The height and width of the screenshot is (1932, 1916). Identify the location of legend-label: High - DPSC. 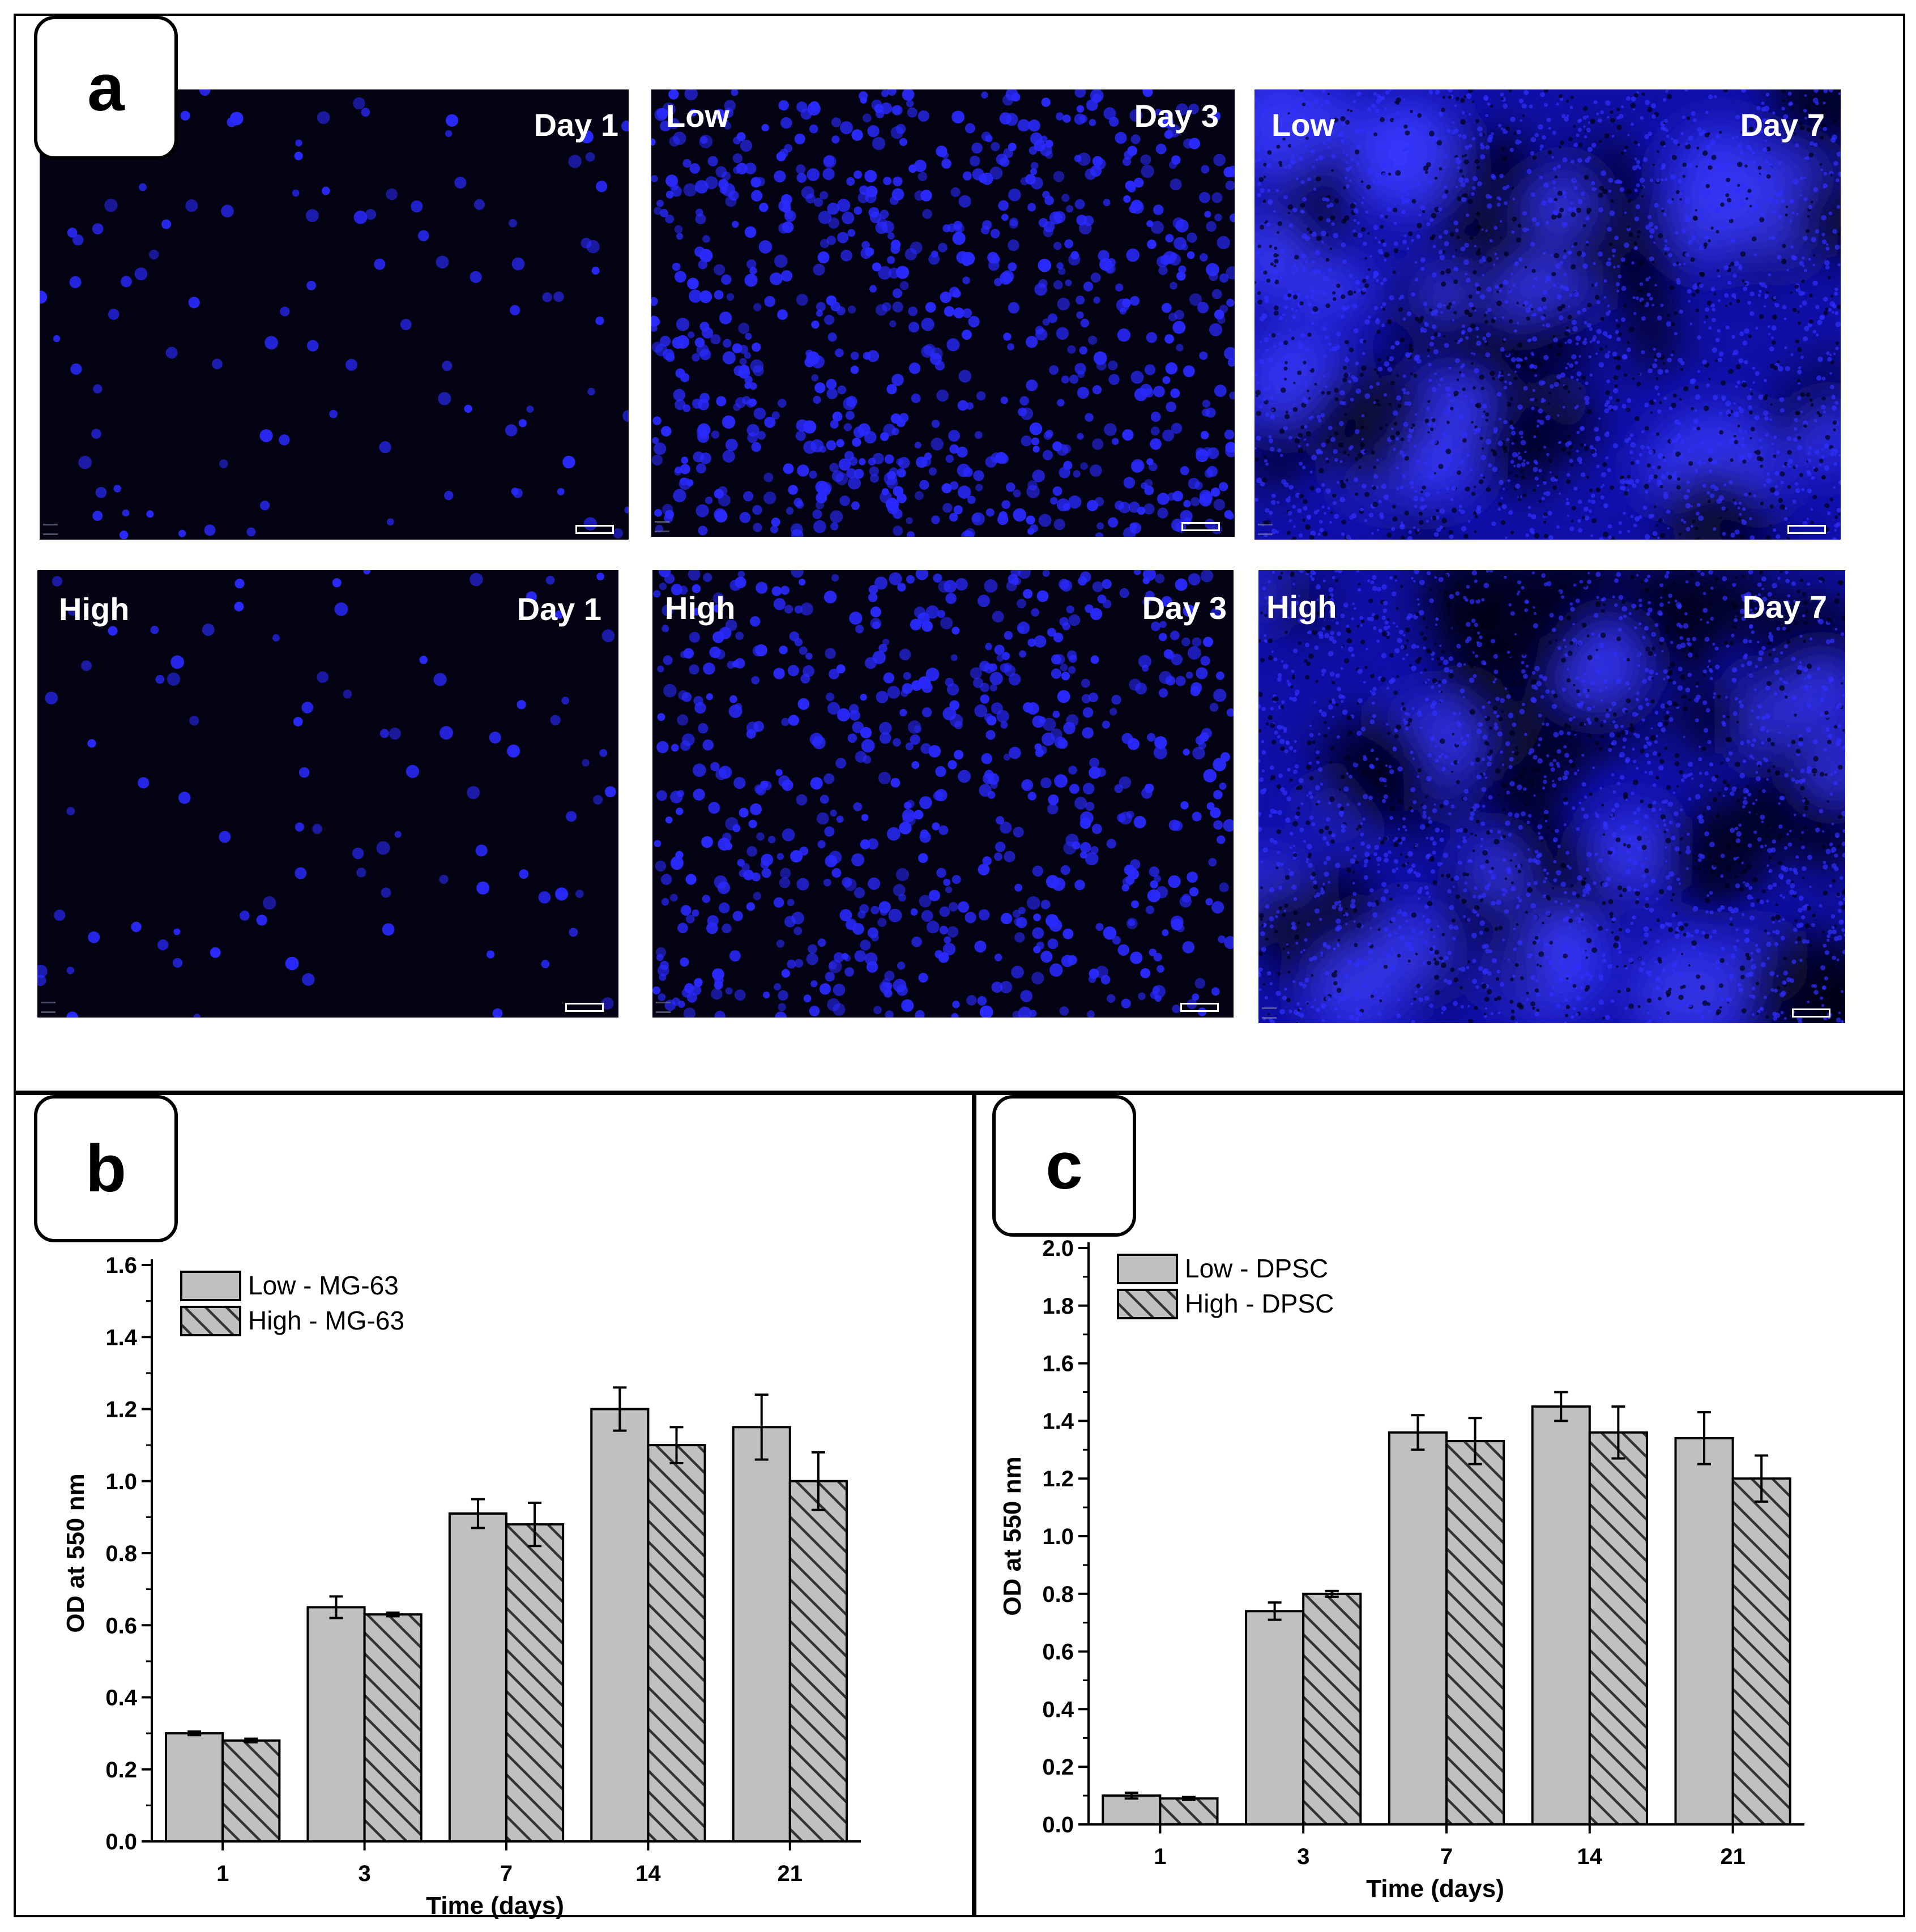
(1259, 1303).